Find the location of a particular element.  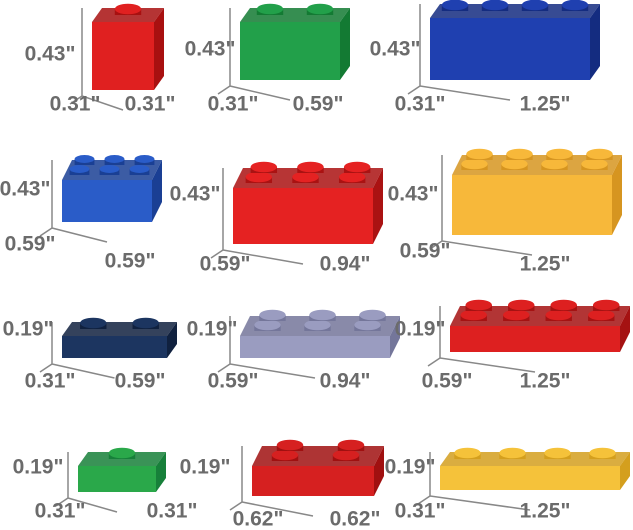

width-label: 0.31" is located at coordinates (150, 104).